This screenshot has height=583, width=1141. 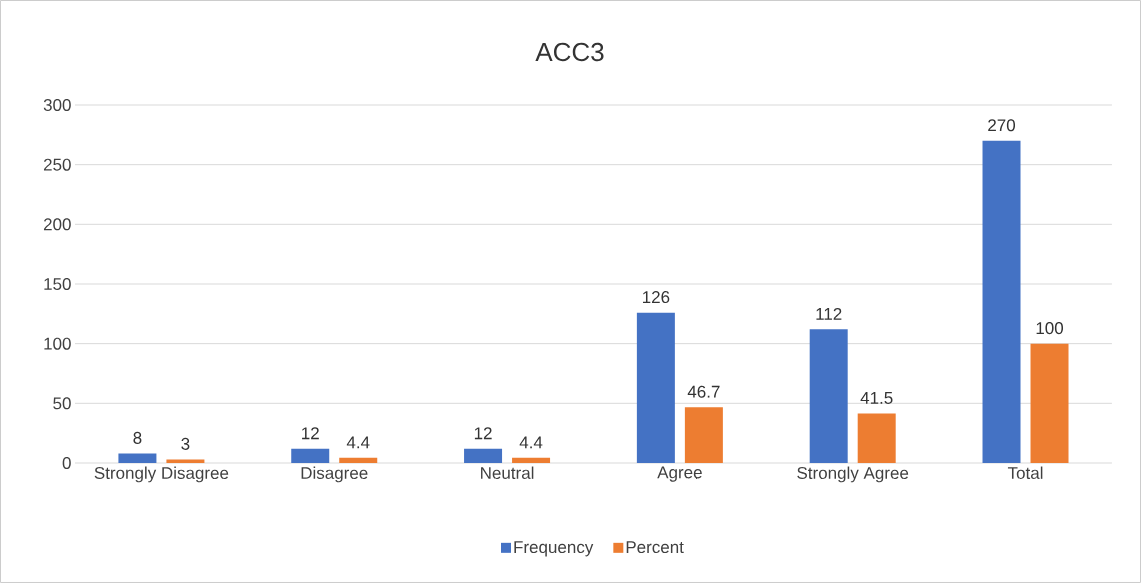 What do you see at coordinates (57, 224) in the screenshot?
I see `y-tick-label: 200` at bounding box center [57, 224].